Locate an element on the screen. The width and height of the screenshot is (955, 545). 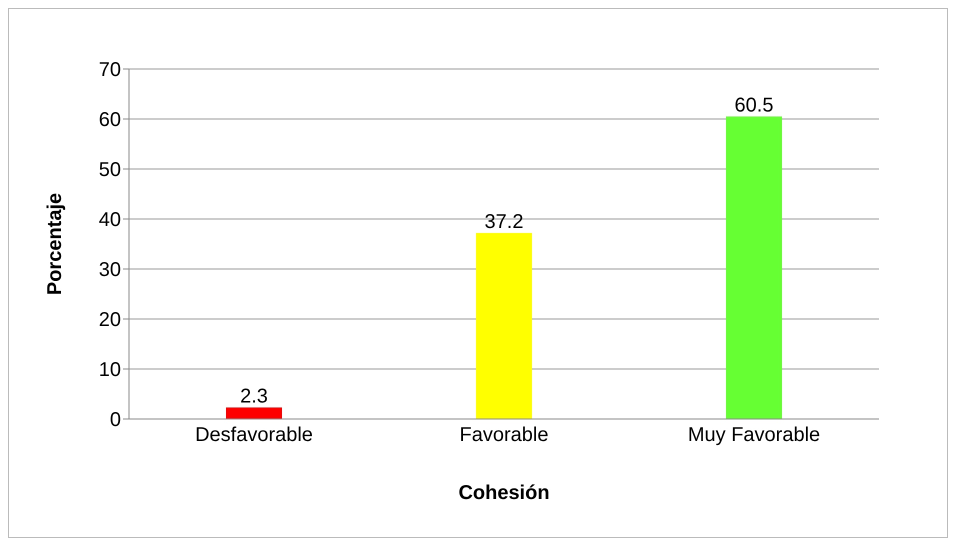
y-tick-label: 50 is located at coordinates (109, 170).